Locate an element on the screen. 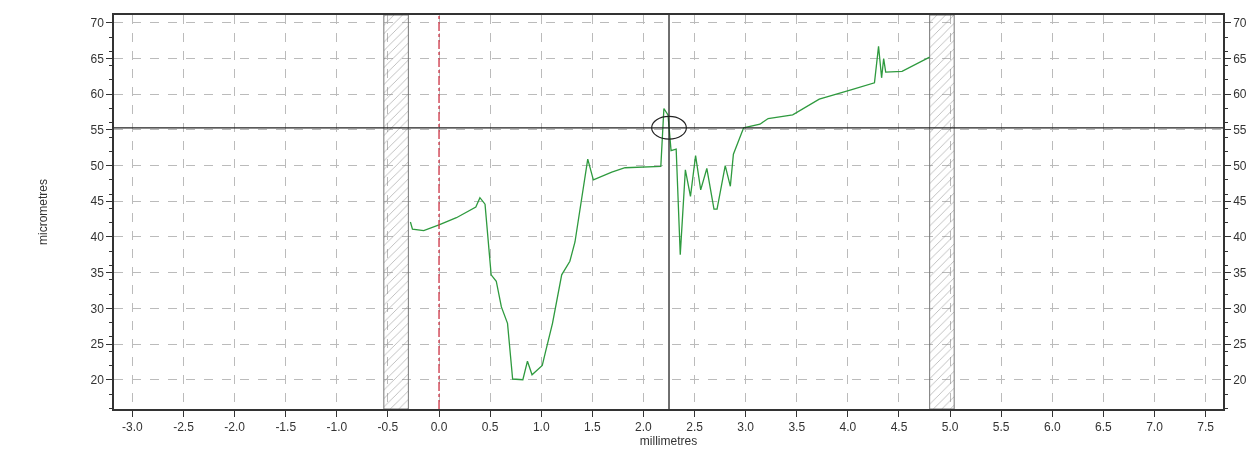  x-tick-label: 3.5 is located at coordinates (797, 427).